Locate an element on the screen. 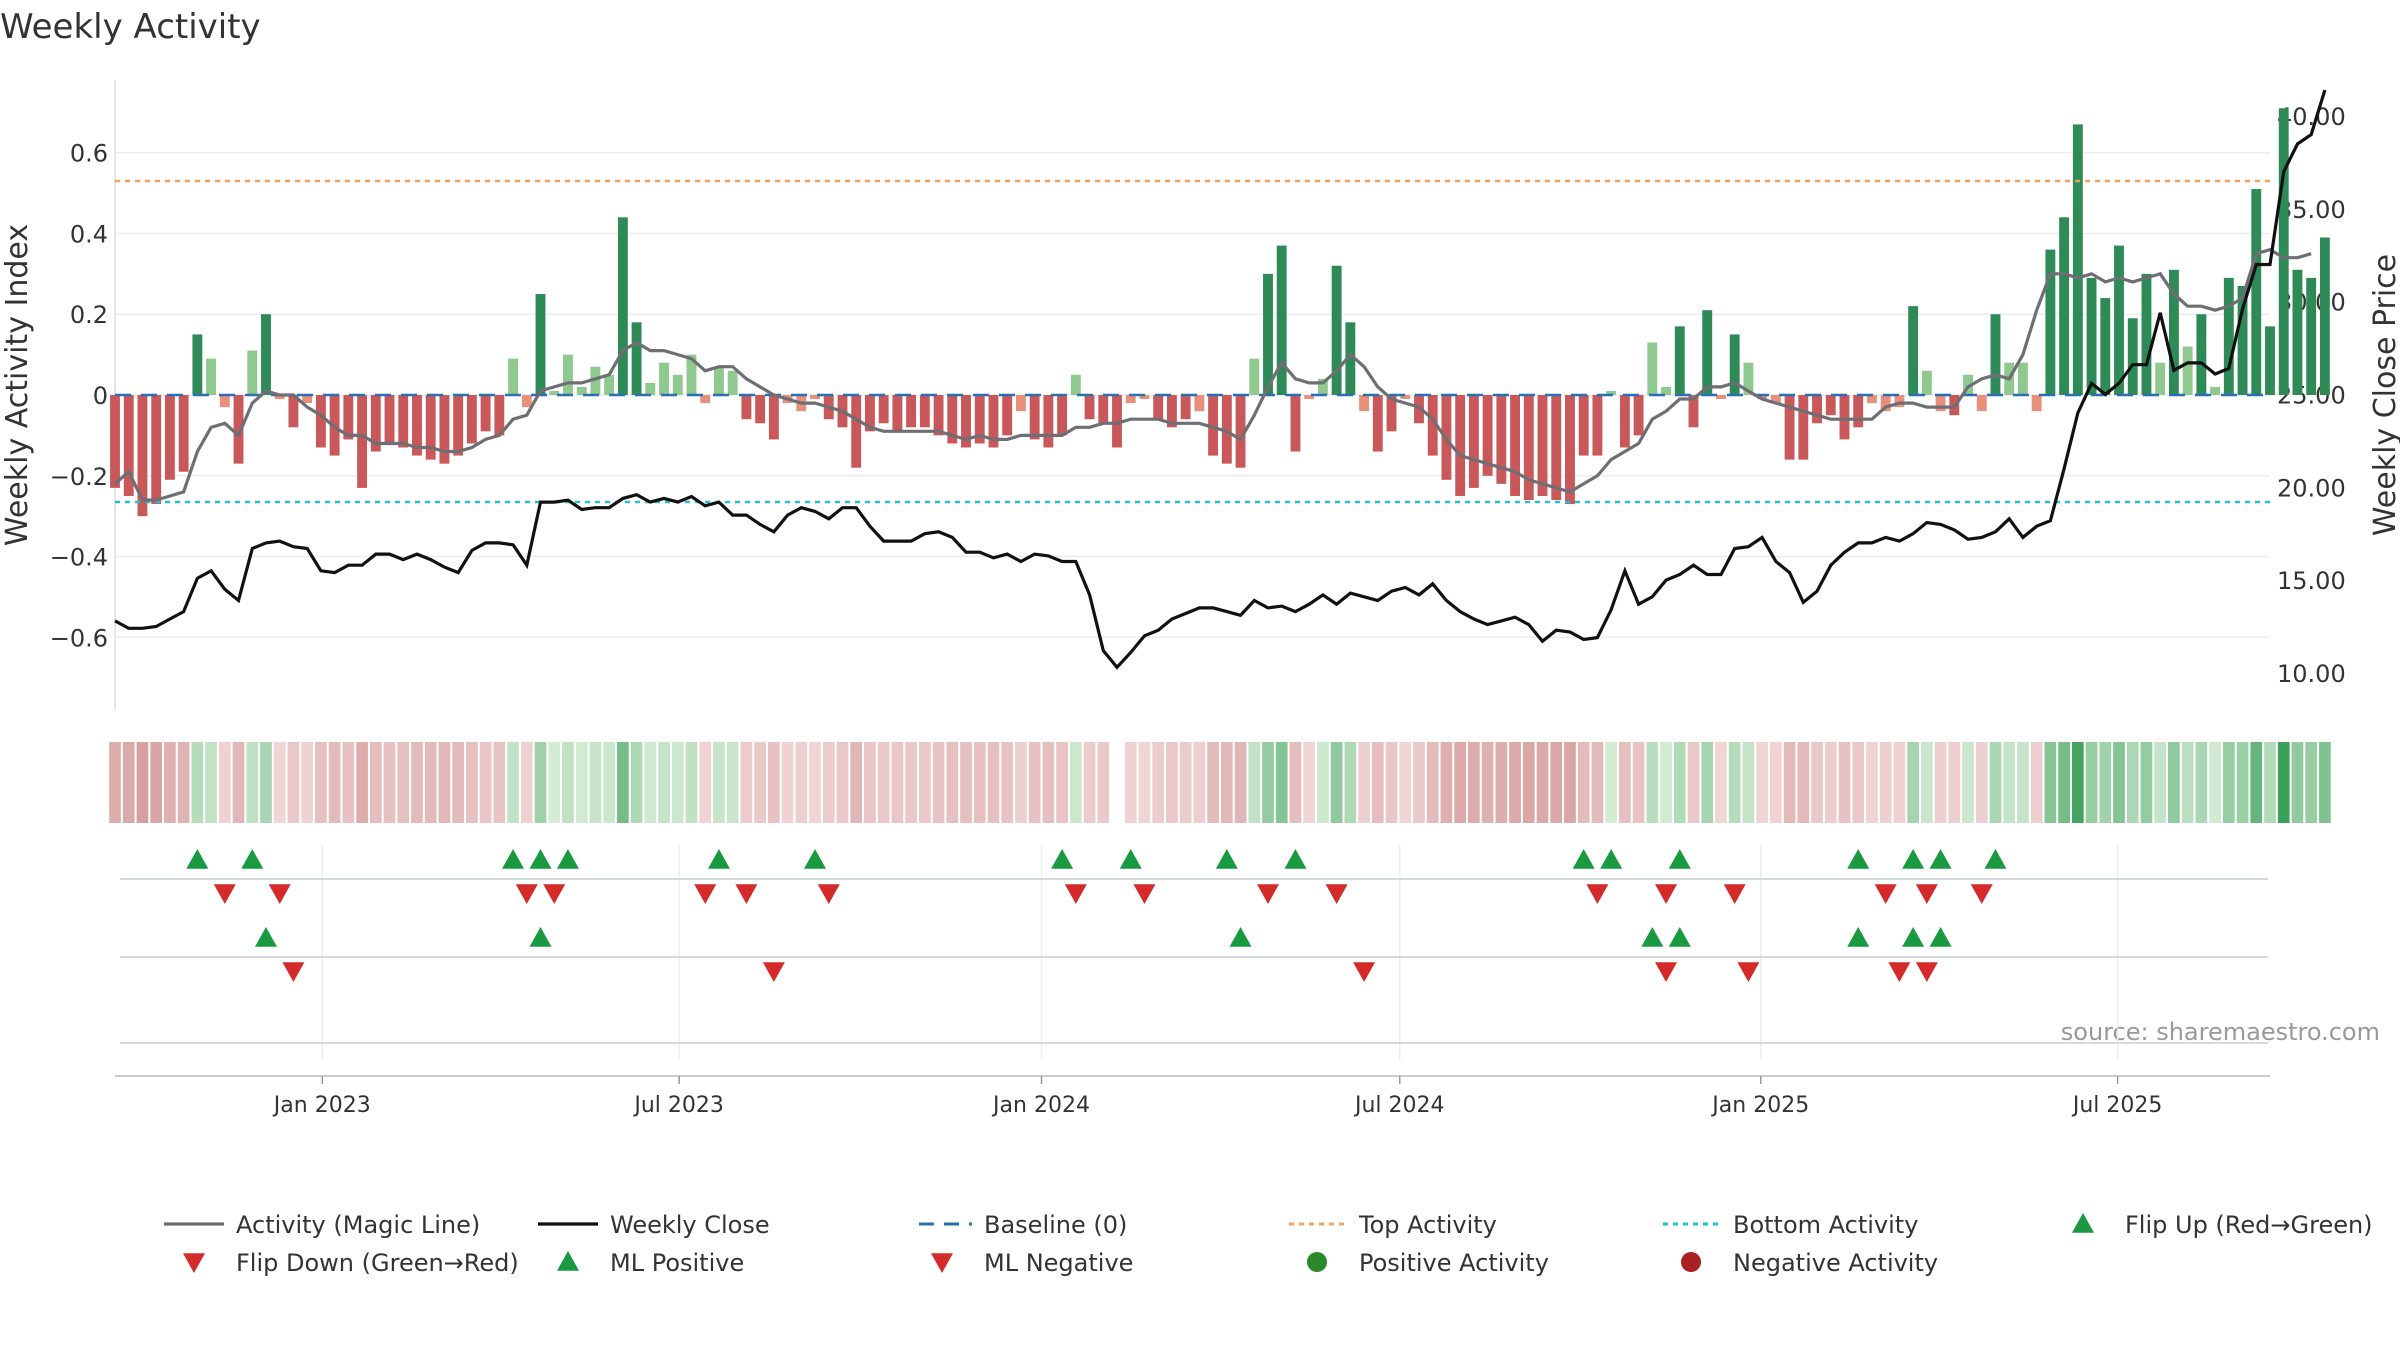 This screenshot has width=2400, height=1354. y-left-tick-label: −0.2 is located at coordinates (79, 477).